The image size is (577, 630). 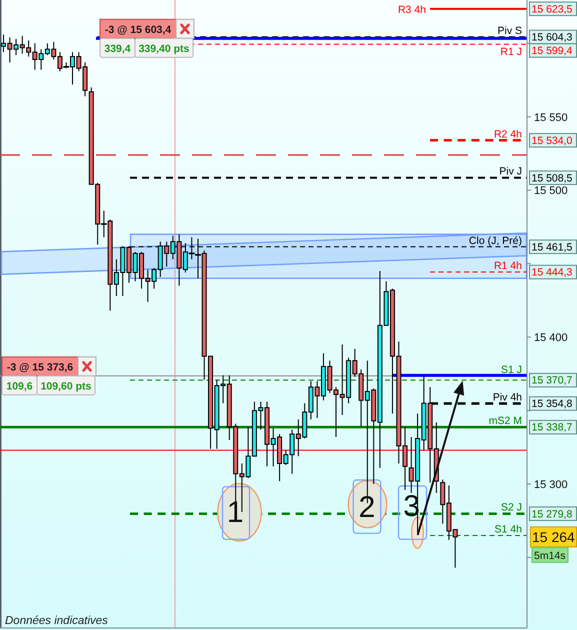 I want to click on ref-line-label: S2 J, so click(x=511, y=508).